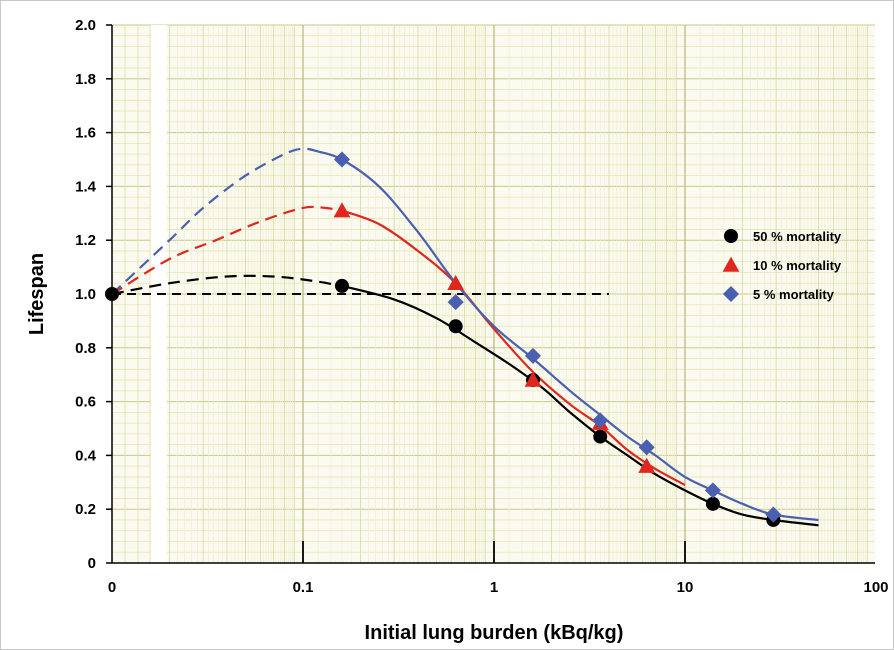 The width and height of the screenshot is (894, 650). What do you see at coordinates (85, 509) in the screenshot?
I see `y-tick-label: 0.2` at bounding box center [85, 509].